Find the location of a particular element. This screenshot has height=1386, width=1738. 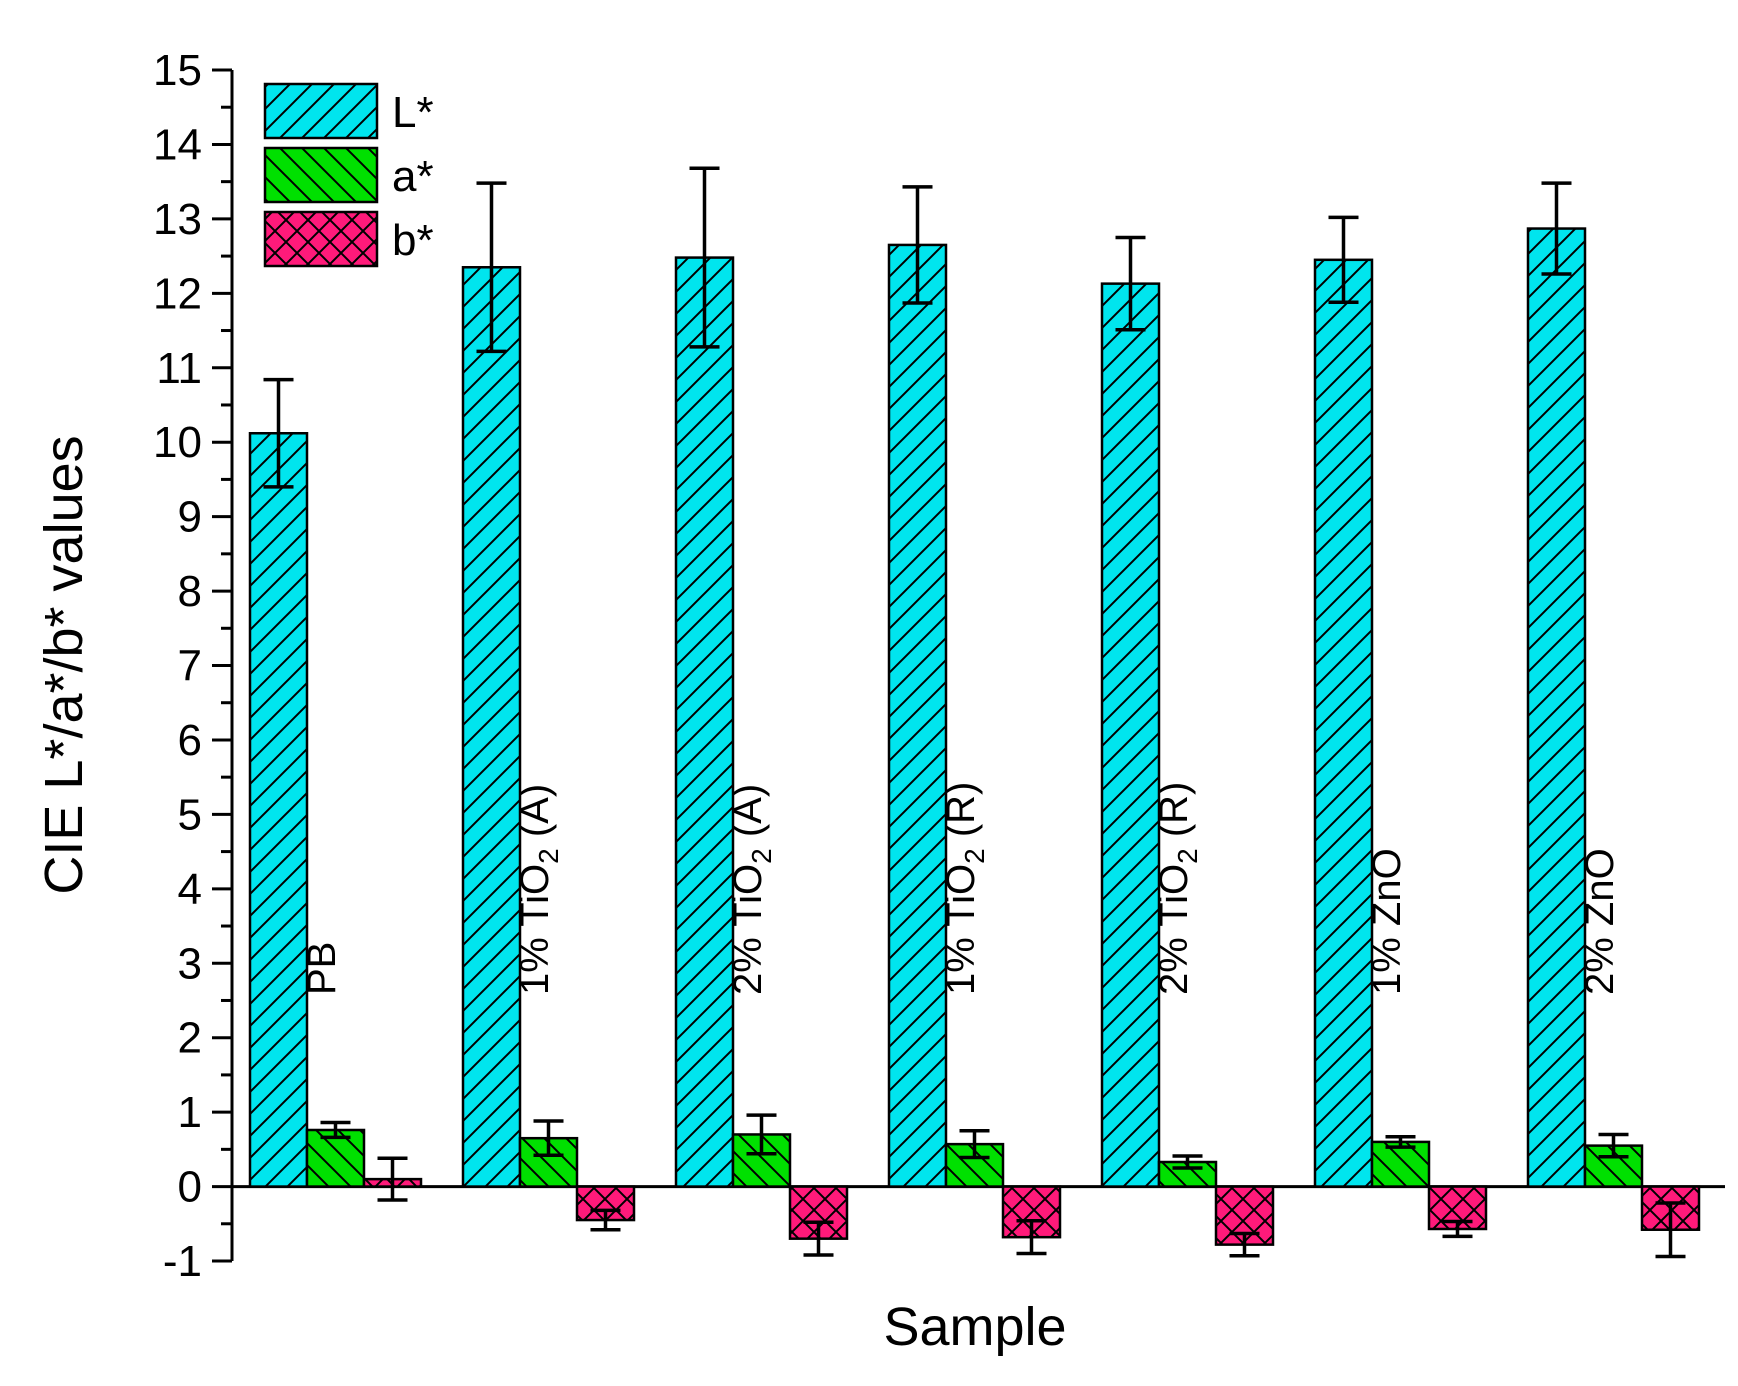

category-label: 2% TiO2 (A) is located at coordinates (751, 889).